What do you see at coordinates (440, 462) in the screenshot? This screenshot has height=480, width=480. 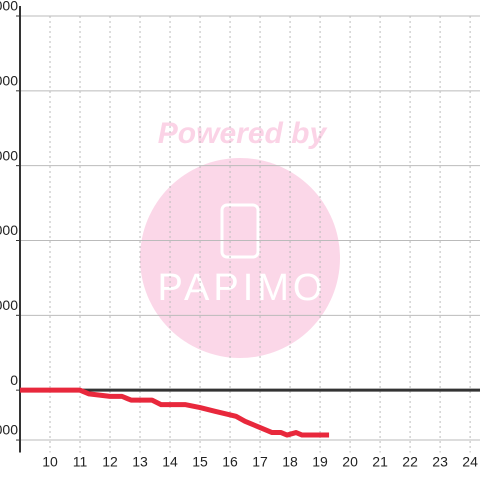 I see `x-tick-label: 23` at bounding box center [440, 462].